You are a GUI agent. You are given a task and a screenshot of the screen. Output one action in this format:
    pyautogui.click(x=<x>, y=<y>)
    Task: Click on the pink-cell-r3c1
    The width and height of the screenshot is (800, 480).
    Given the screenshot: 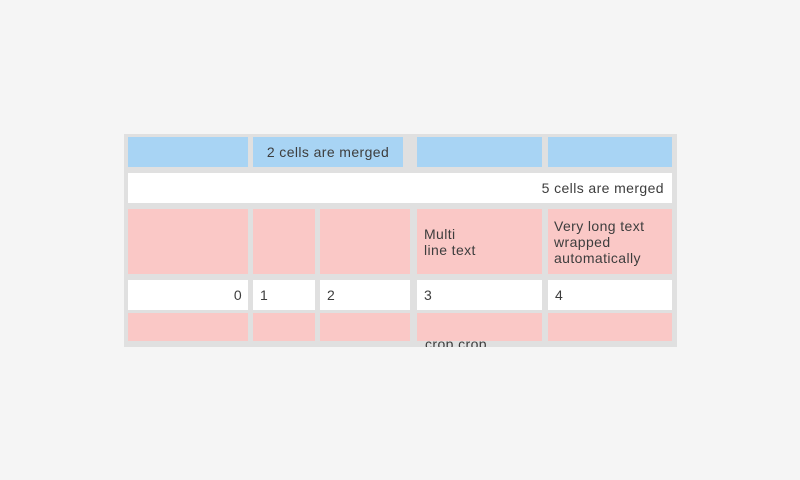 What is the action you would take?
    pyautogui.click(x=188, y=241)
    